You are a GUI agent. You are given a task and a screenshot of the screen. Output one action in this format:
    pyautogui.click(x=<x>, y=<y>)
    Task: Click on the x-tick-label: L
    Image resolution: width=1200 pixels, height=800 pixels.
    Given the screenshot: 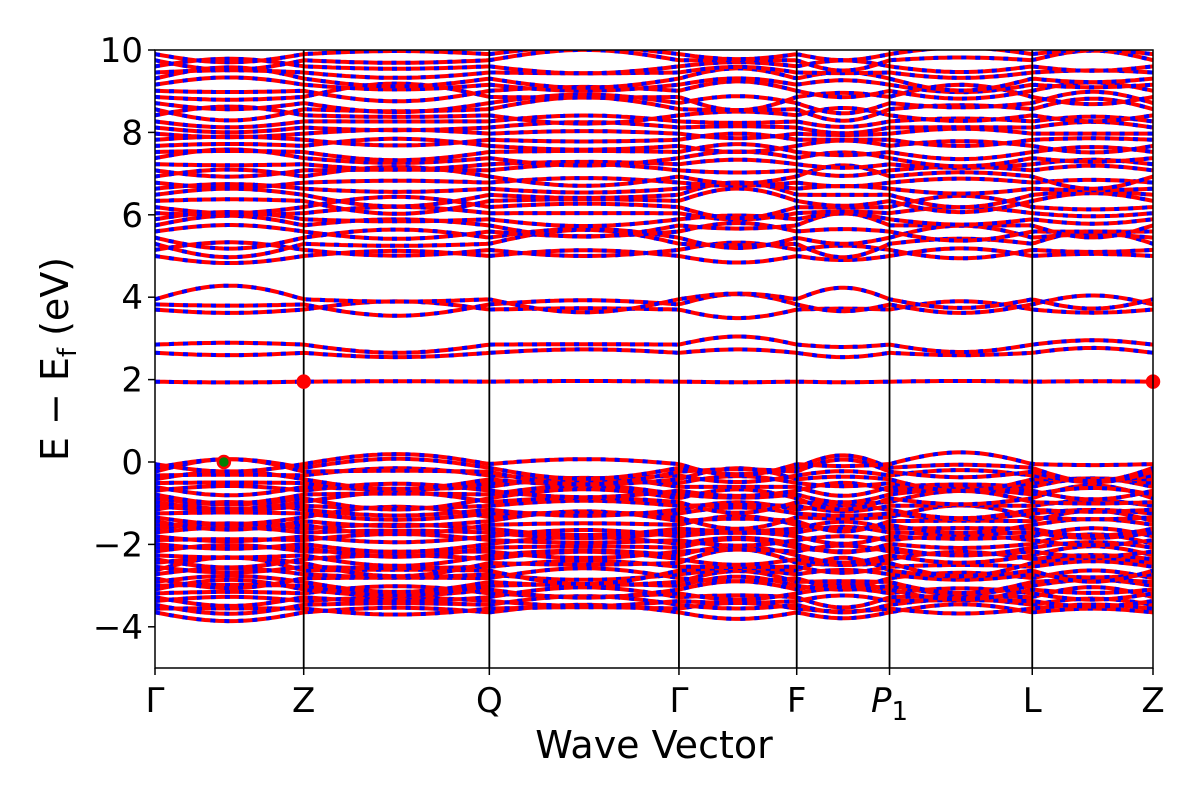 What is the action you would take?
    pyautogui.click(x=1032, y=701)
    